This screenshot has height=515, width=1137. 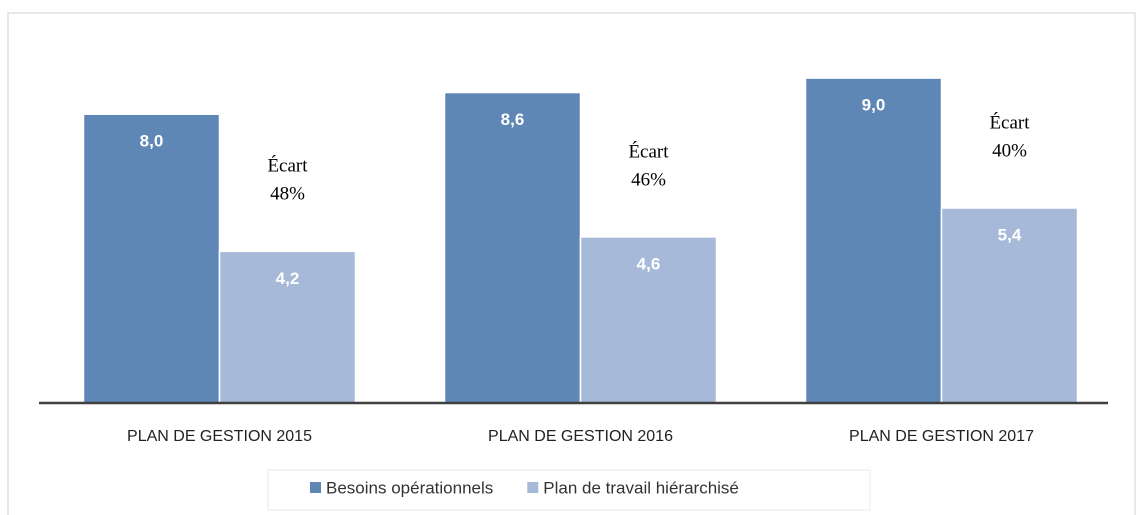 I want to click on value-label: 8,0, so click(x=152, y=141).